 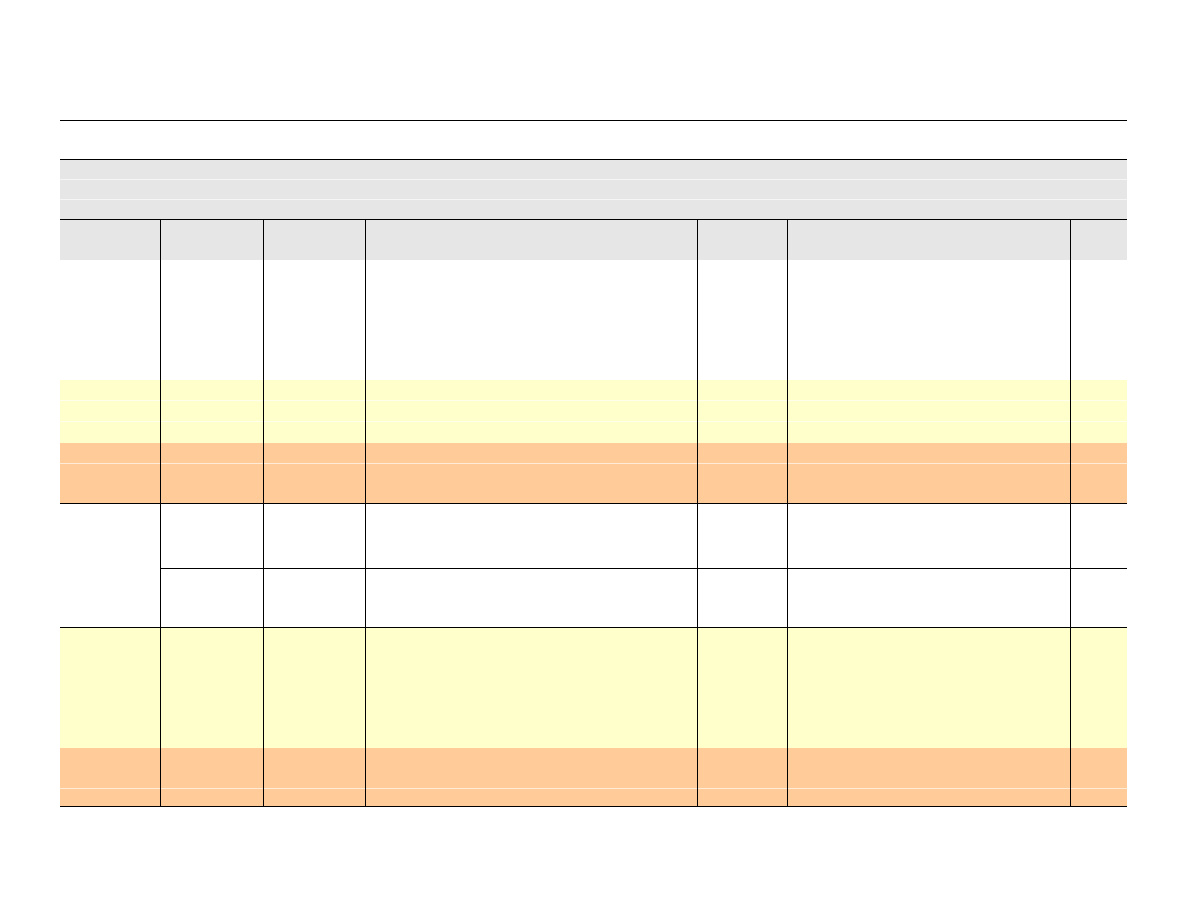 What do you see at coordinates (593, 140) in the screenshot?
I see `title-row` at bounding box center [593, 140].